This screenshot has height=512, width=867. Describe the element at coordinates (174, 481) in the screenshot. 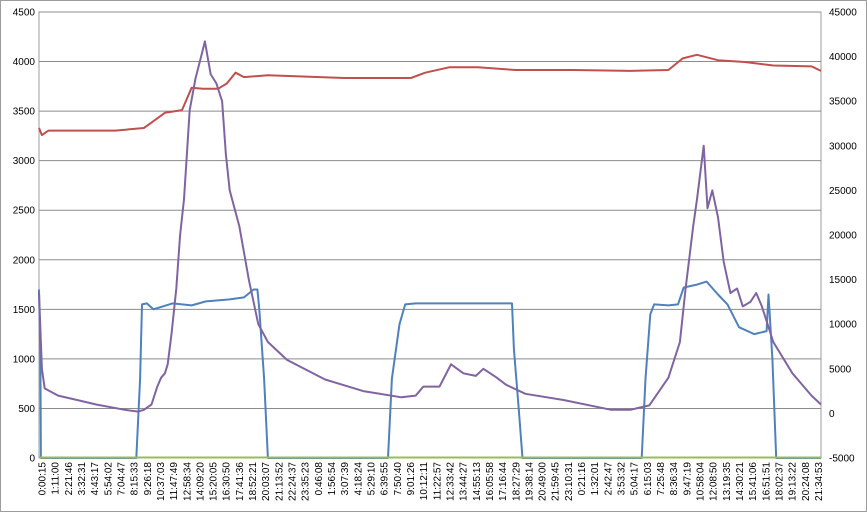

I see `x-tick-label: 11:47:49` at that location.